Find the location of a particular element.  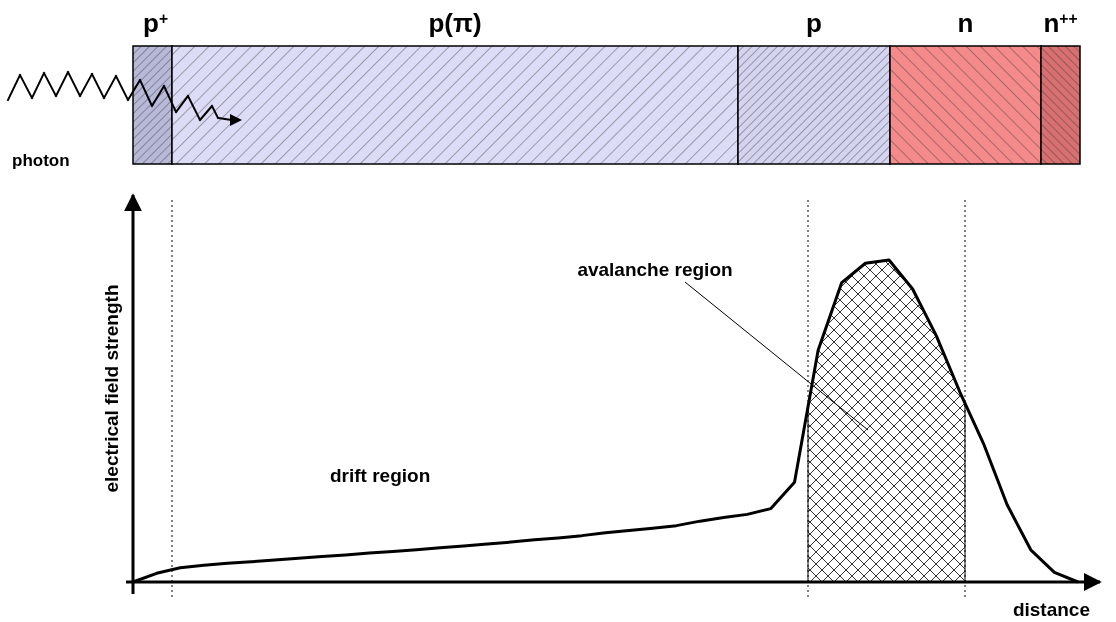

x-axis-title: distance is located at coordinates (1051, 609).